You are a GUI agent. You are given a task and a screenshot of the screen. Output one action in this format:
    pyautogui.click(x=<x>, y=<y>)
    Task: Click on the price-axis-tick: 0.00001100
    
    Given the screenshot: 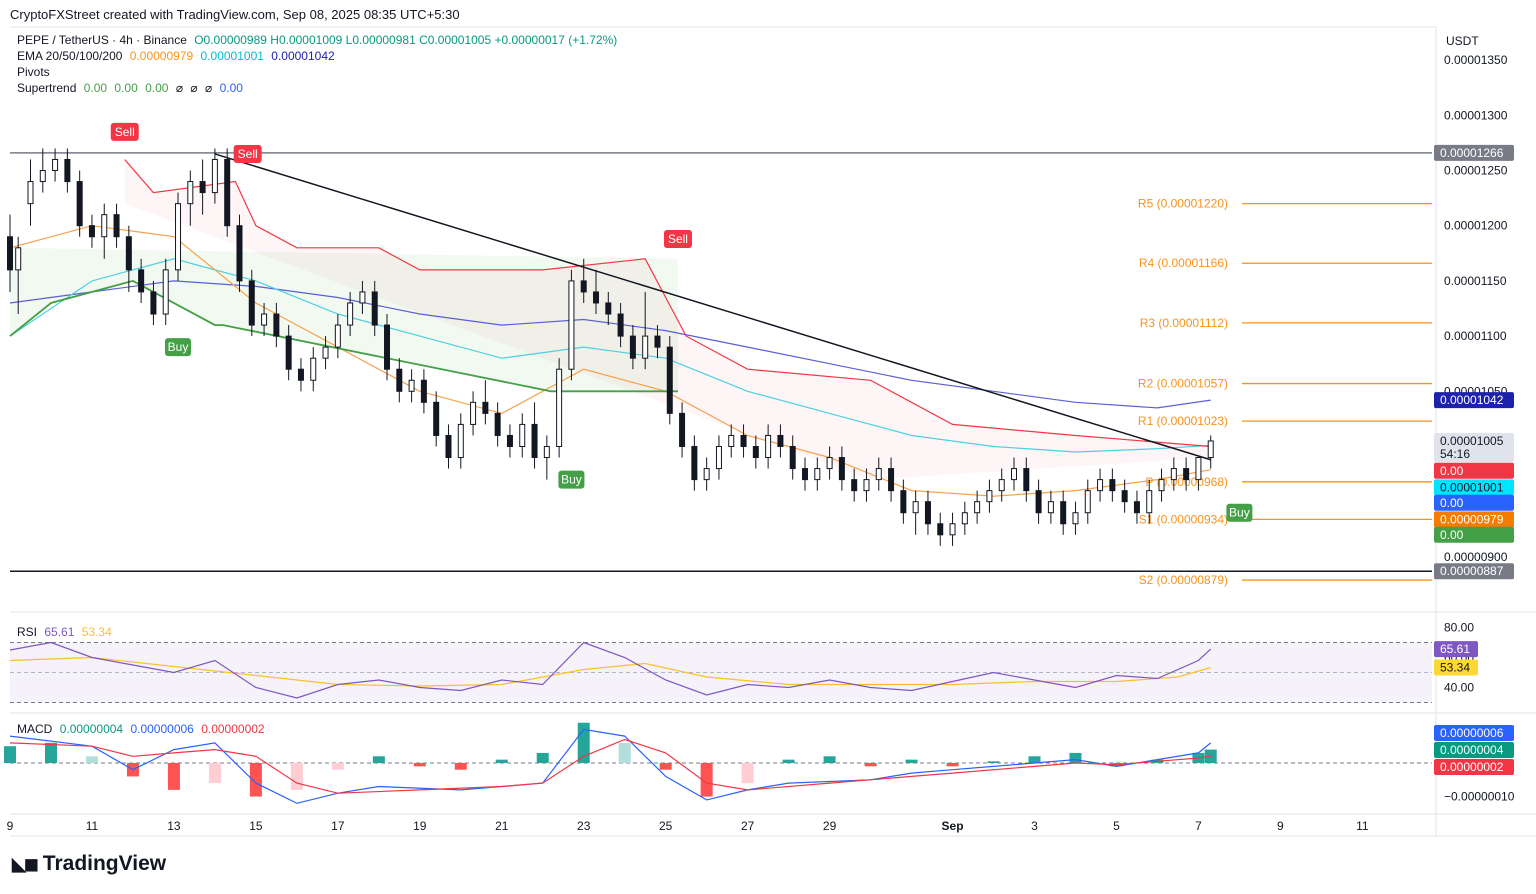 What is the action you would take?
    pyautogui.click(x=1475, y=336)
    